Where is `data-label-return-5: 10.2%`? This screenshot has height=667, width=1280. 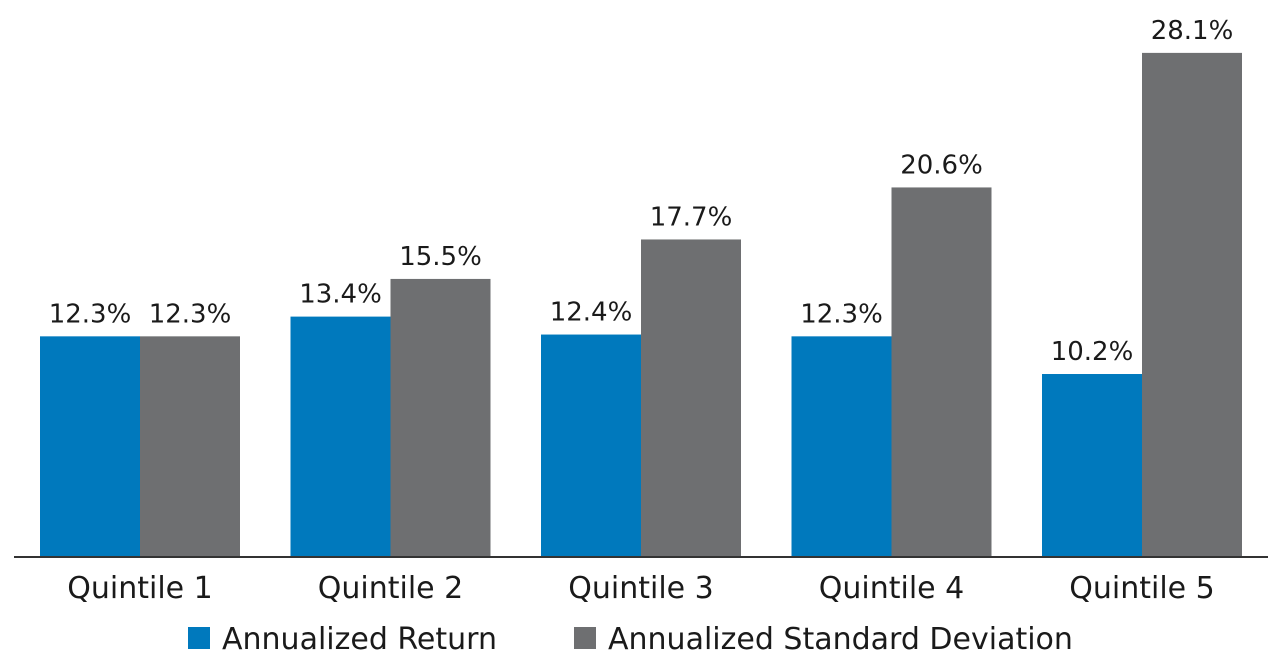 data-label-return-5: 10.2% is located at coordinates (1092, 352).